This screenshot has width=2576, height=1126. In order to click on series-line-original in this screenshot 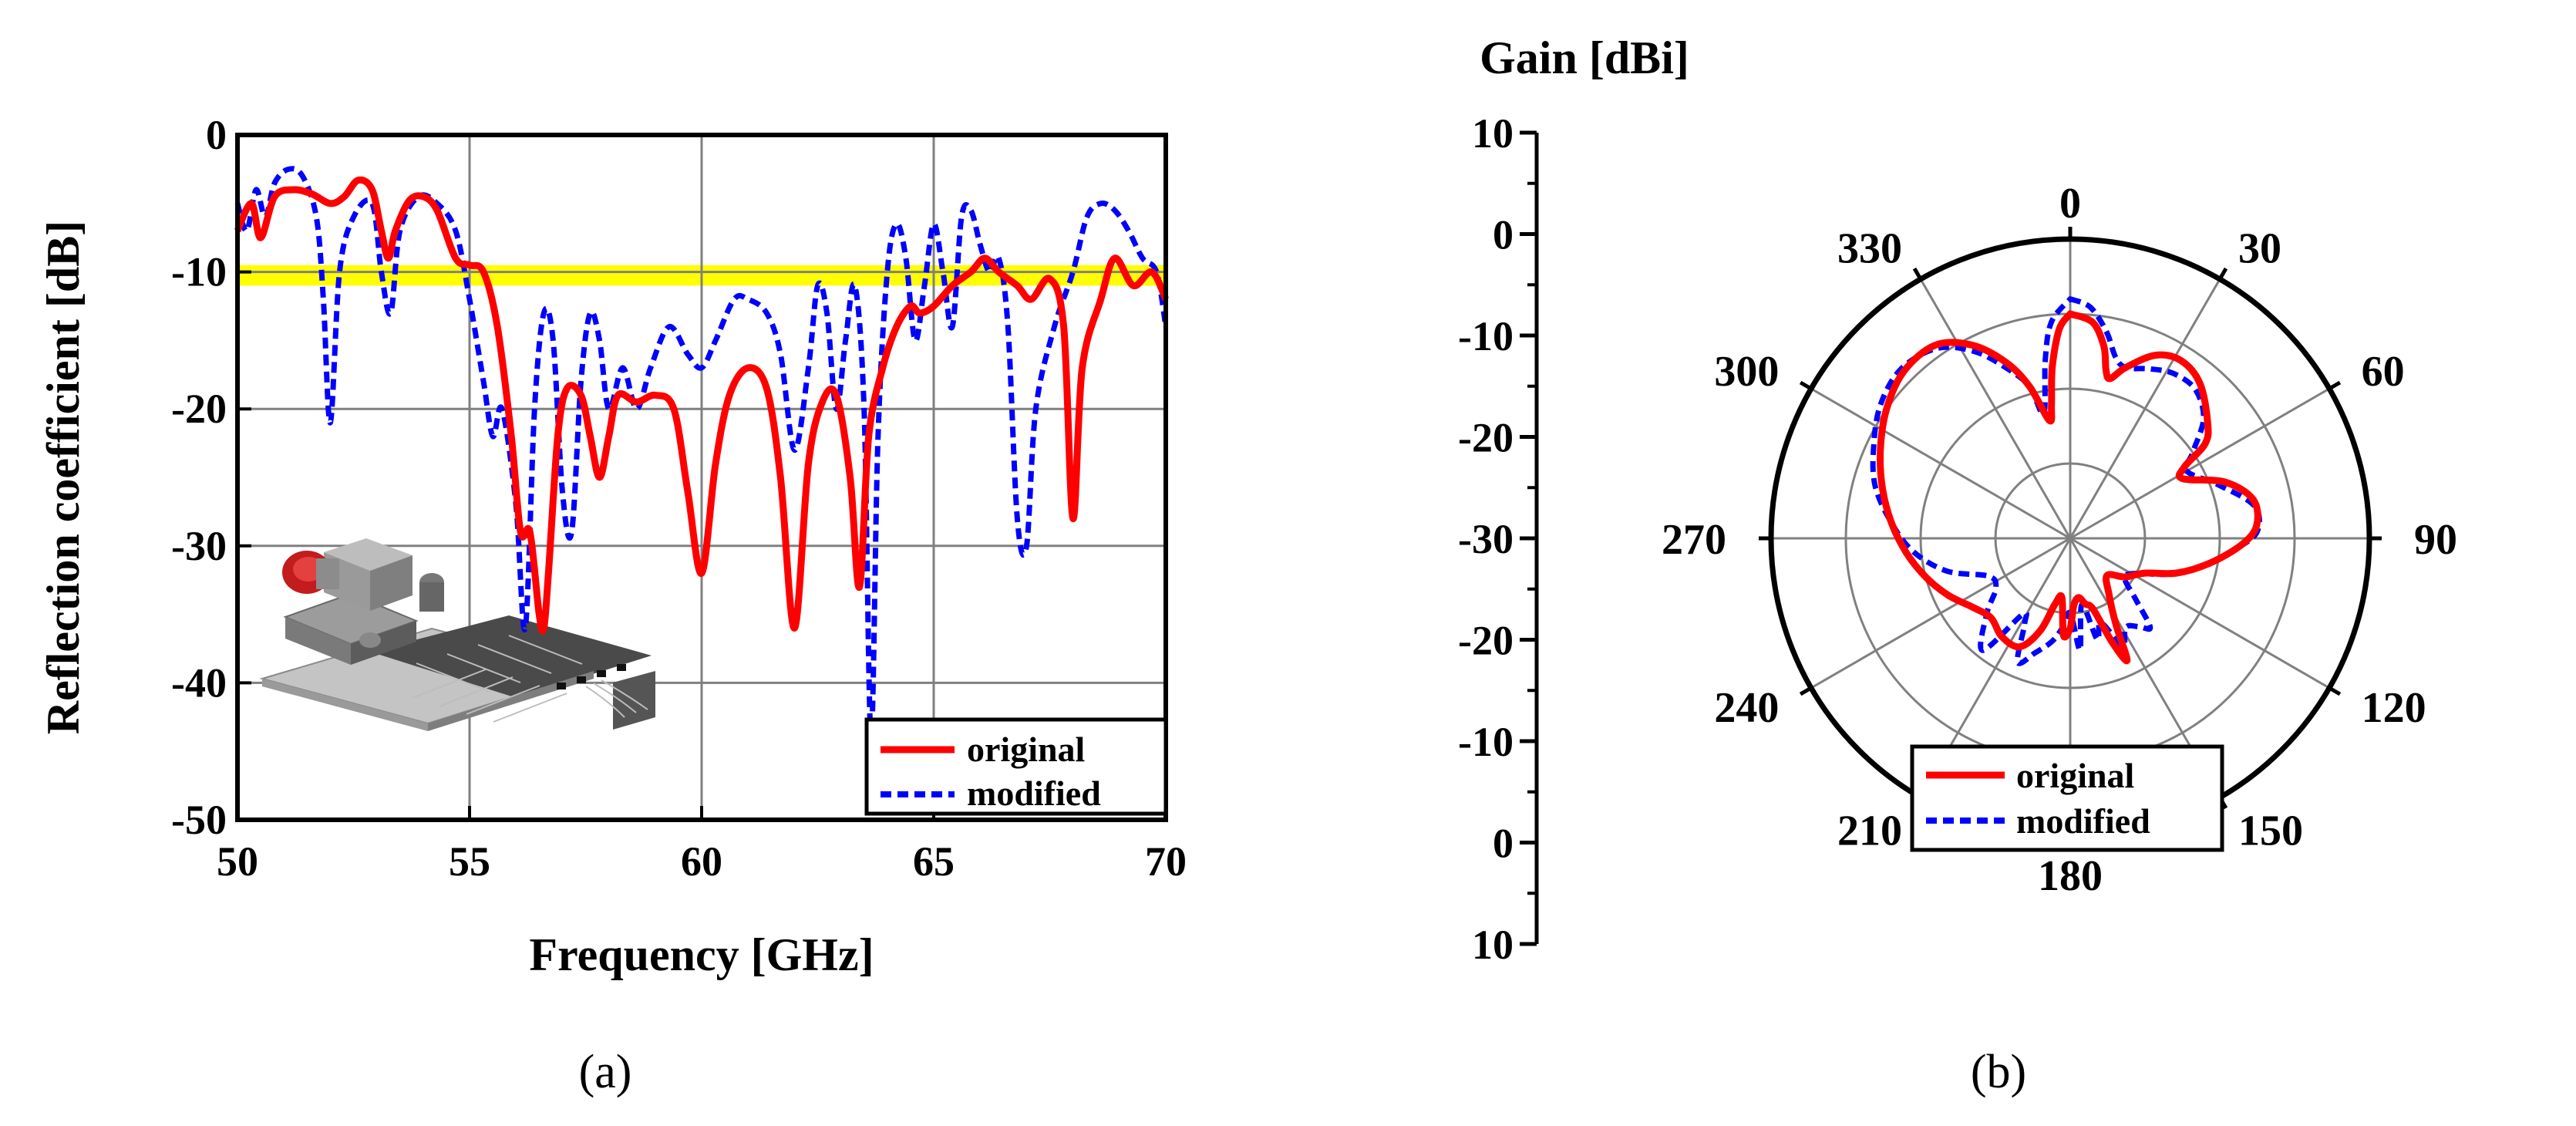, I will do `click(702, 405)`.